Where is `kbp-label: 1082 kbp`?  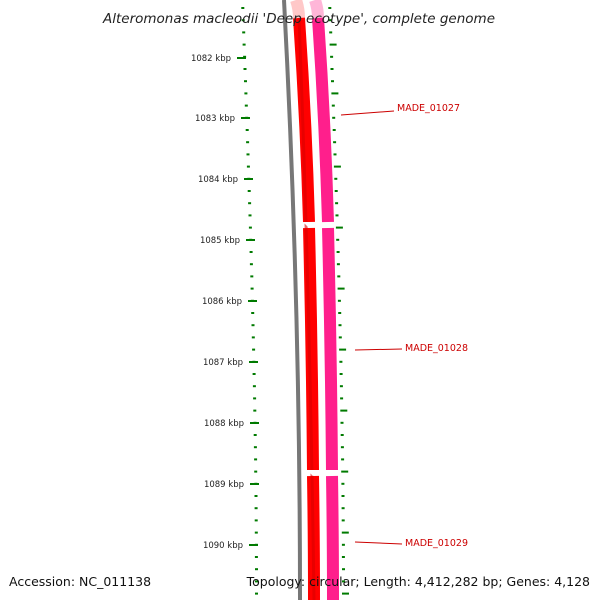
kbp-label: 1082 kbp is located at coordinates (211, 59).